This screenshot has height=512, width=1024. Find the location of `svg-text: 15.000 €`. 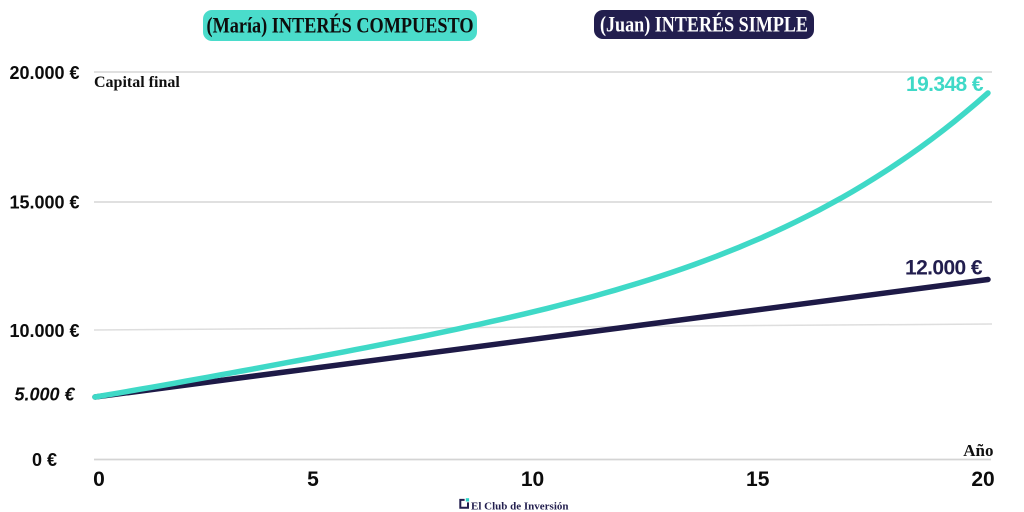

svg-text: 15.000 € is located at coordinates (44, 203).